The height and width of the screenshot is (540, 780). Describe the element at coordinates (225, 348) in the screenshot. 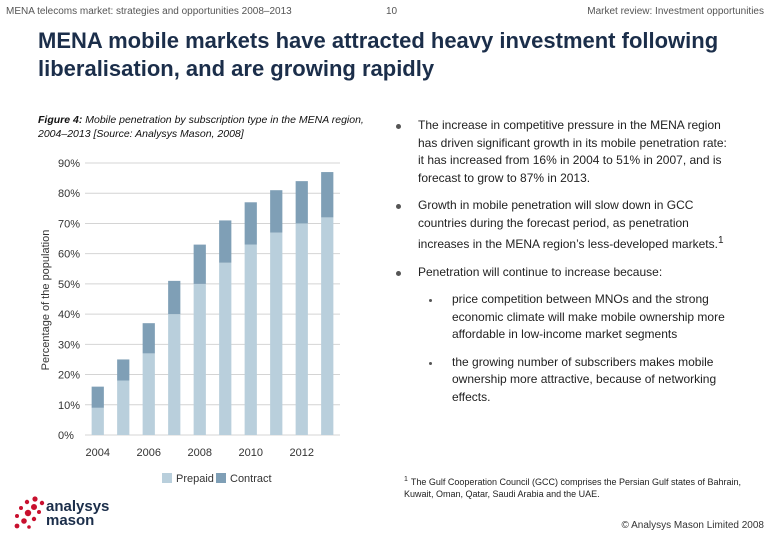

I see `bar-prepaid-2009` at that location.